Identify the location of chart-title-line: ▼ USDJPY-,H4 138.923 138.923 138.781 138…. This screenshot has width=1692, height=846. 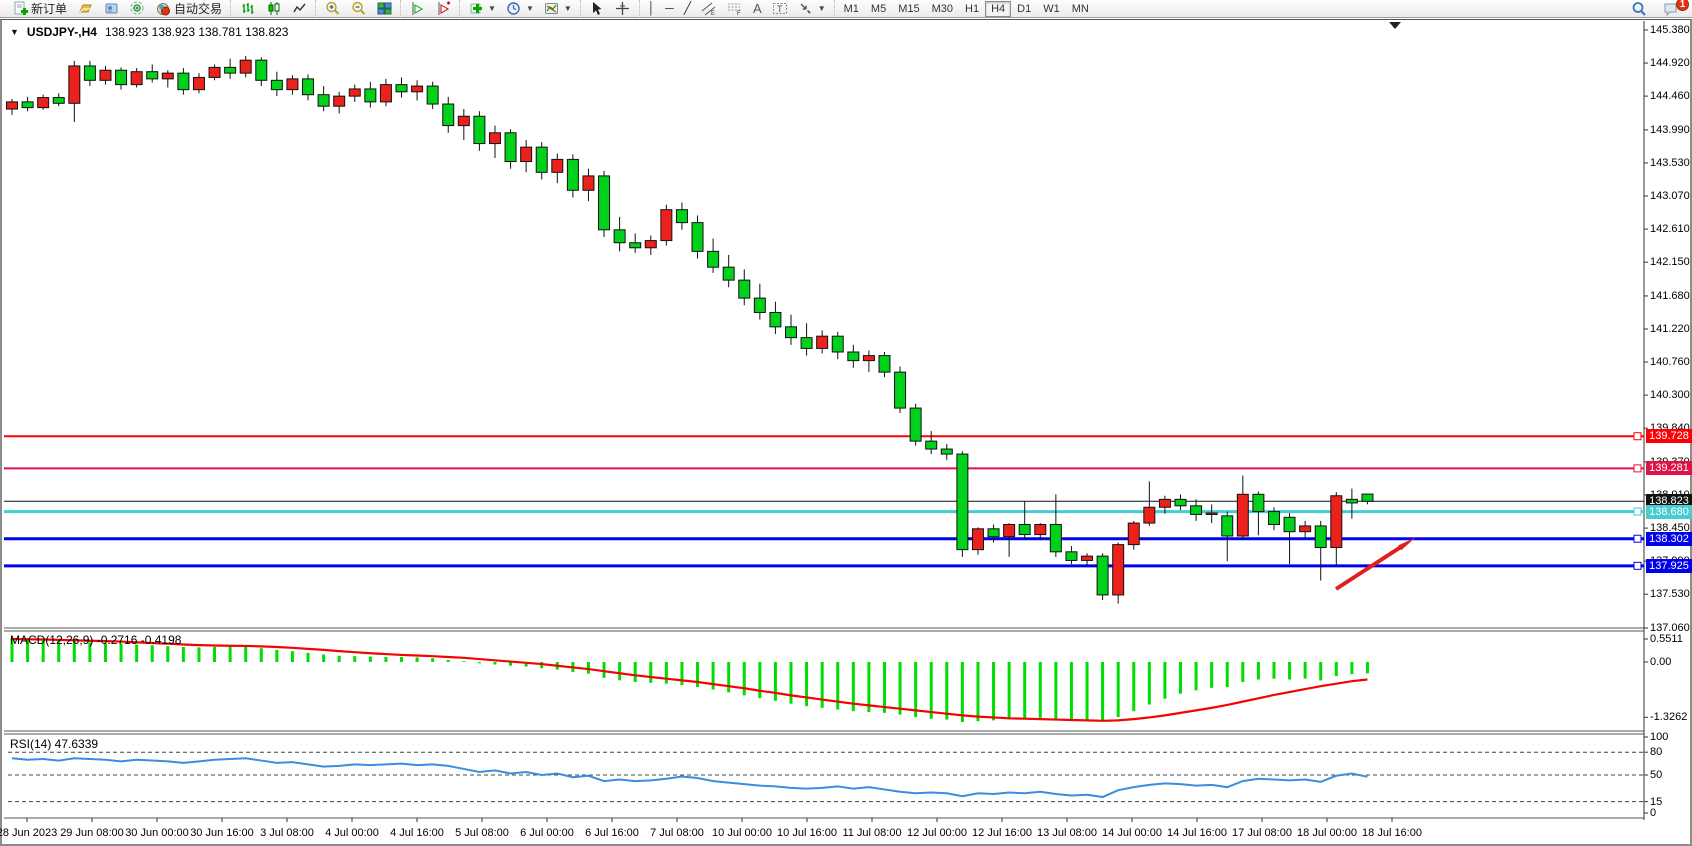
(149, 32).